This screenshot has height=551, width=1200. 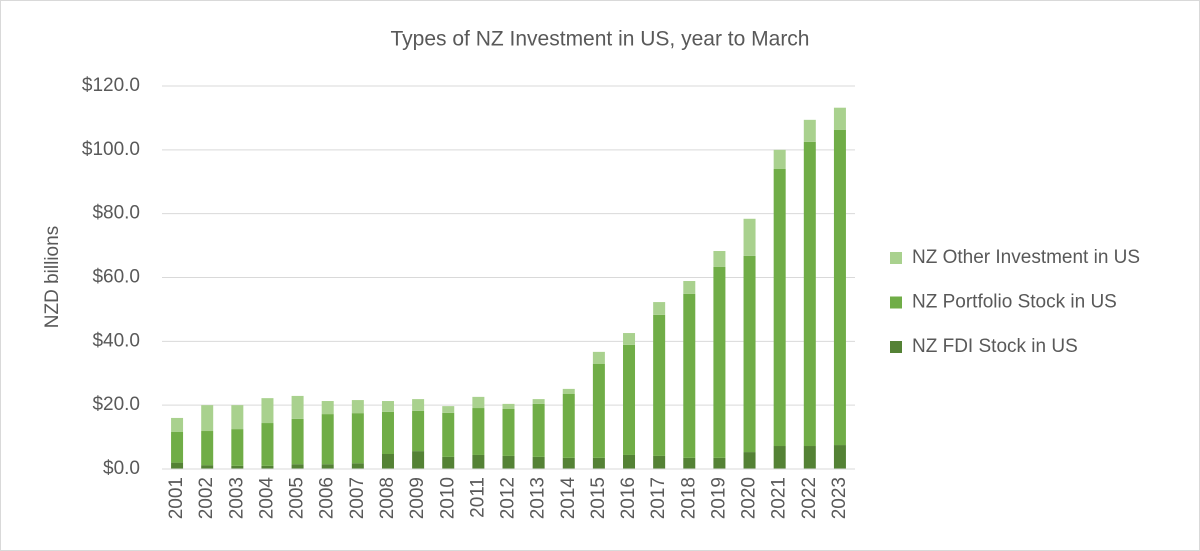 What do you see at coordinates (447, 498) in the screenshot?
I see `x-tick-label: 2010` at bounding box center [447, 498].